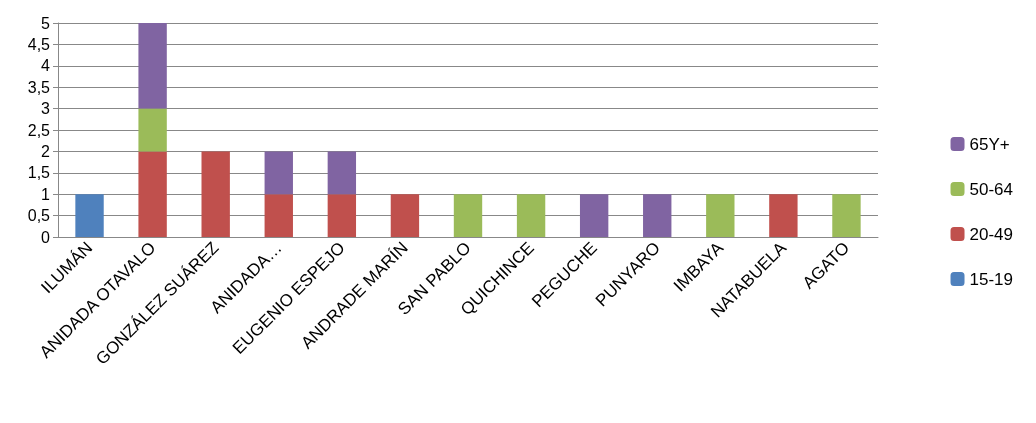 This screenshot has width=1036, height=423. I want to click on y-tick-label: 3,5, so click(39, 87).